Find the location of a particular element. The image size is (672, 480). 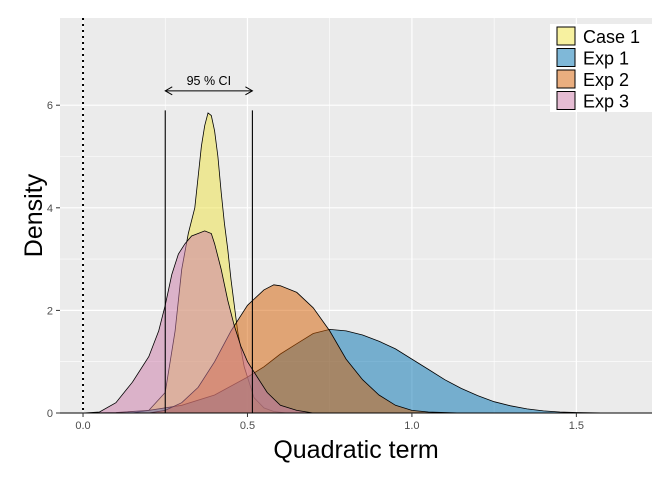

y-tick-label: 0 is located at coordinates (50, 414).